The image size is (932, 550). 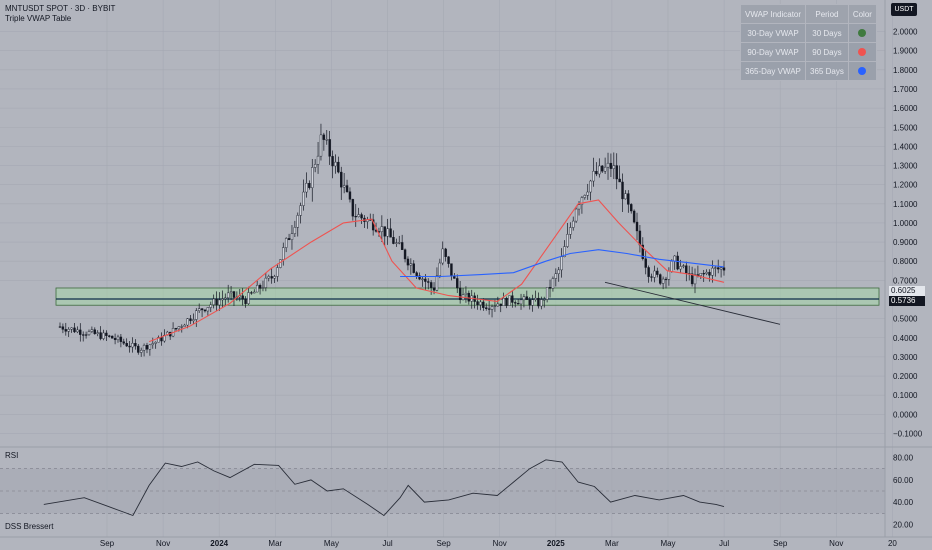 What do you see at coordinates (903, 502) in the screenshot?
I see `rsi-tick-label: 40.00` at bounding box center [903, 502].